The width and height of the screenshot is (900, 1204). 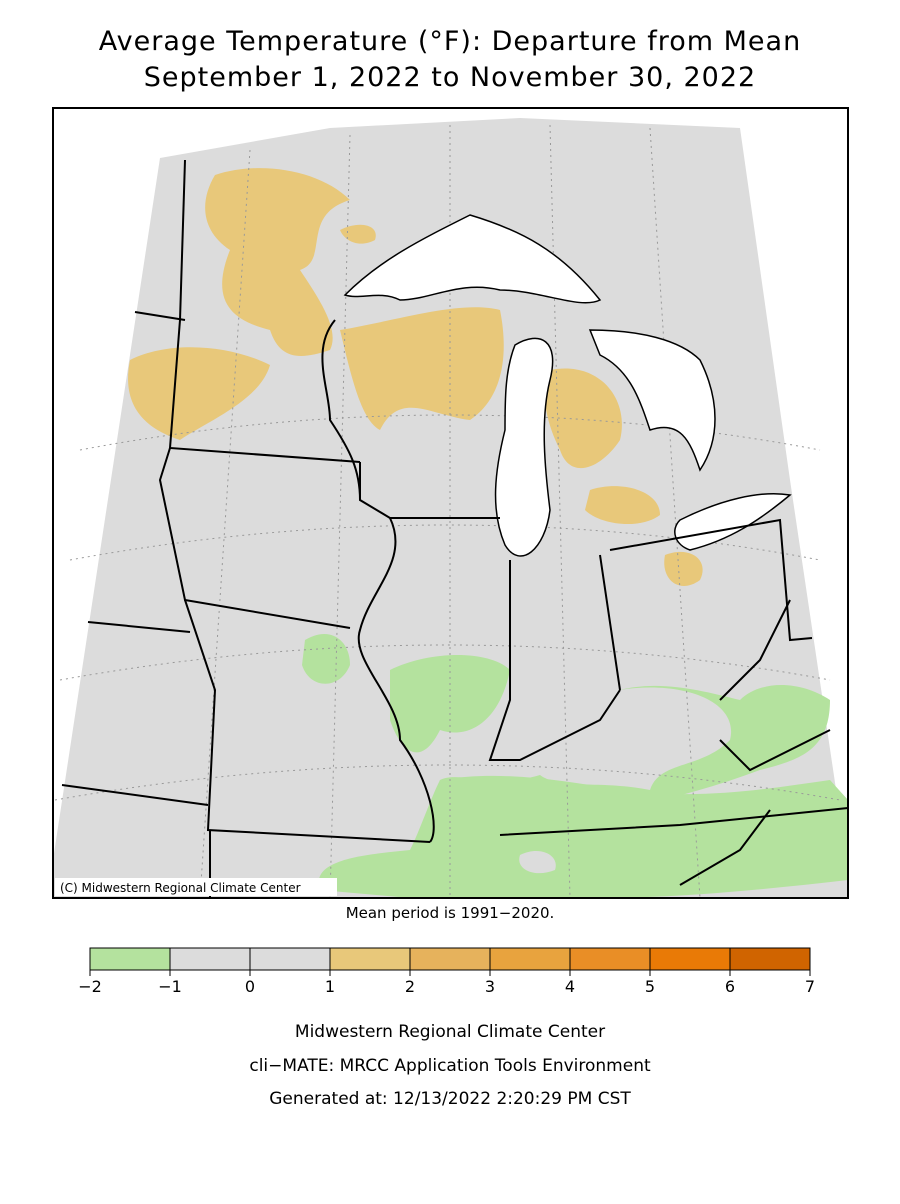 I want to click on legend-tick-label: 0, so click(x=250, y=986).